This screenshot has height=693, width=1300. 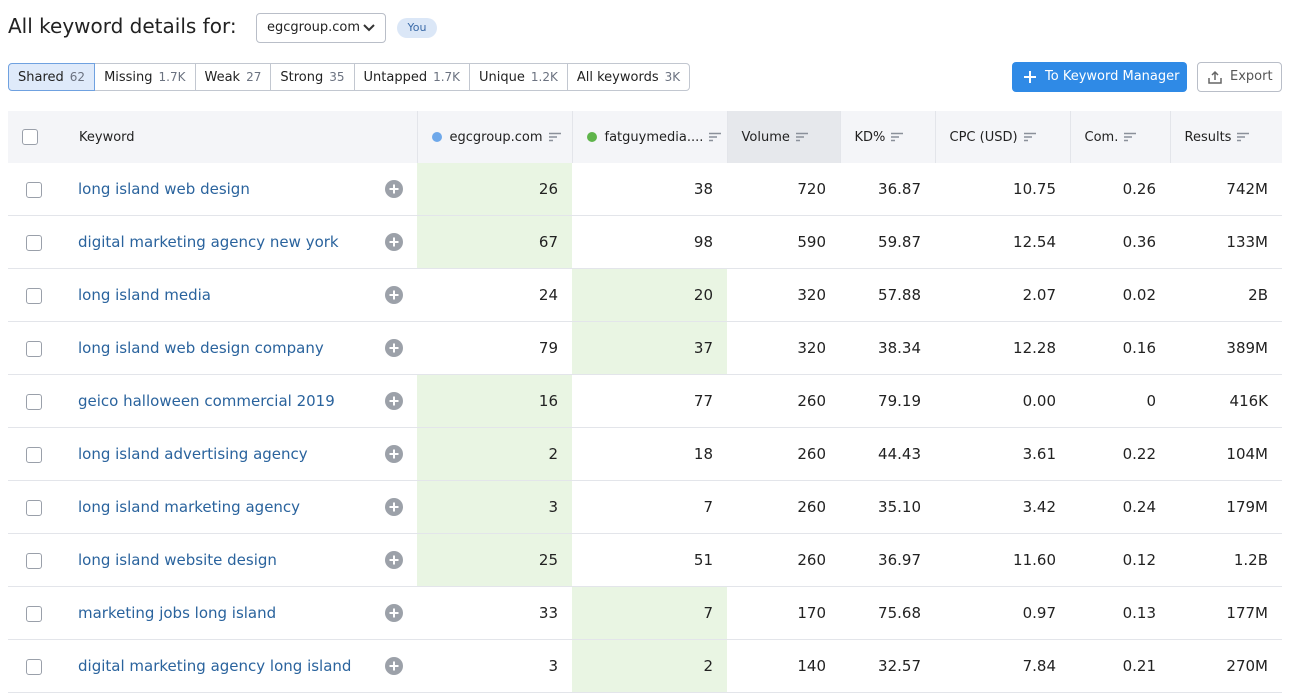 What do you see at coordinates (164, 189) in the screenshot?
I see `keyword-link: long island web design` at bounding box center [164, 189].